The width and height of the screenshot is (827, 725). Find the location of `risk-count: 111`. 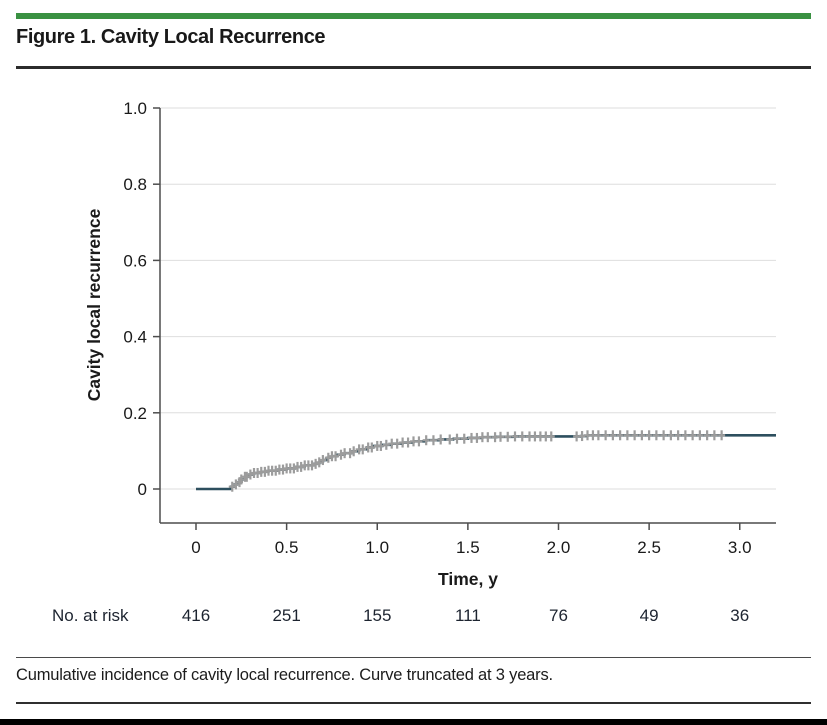

risk-count: 111 is located at coordinates (468, 615).